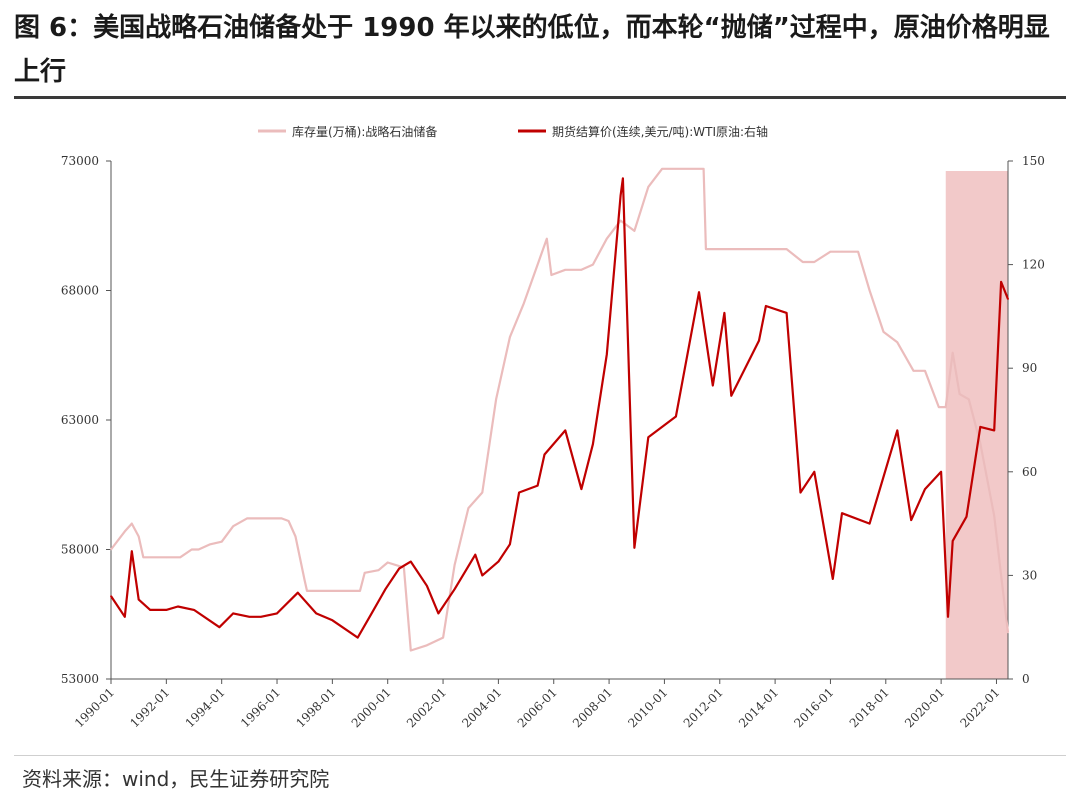 The width and height of the screenshot is (1080, 795). I want to click on y-left-tick-label: 58000, so click(80, 550).